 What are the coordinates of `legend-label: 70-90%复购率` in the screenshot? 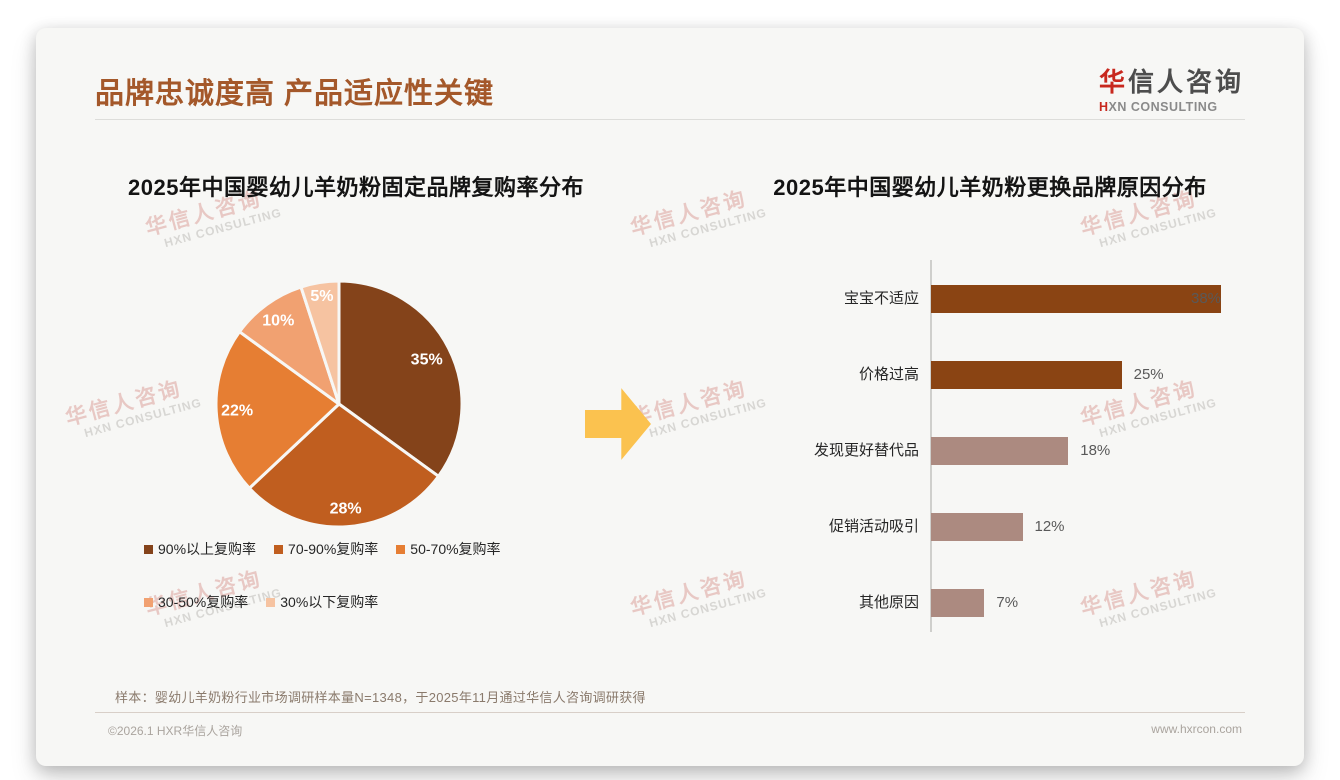 It's located at (333, 549).